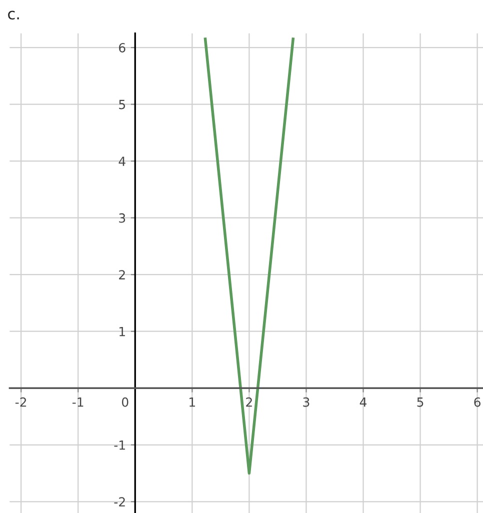 The height and width of the screenshot is (513, 483). What do you see at coordinates (249, 402) in the screenshot?
I see `x-tick-label: 2` at bounding box center [249, 402].